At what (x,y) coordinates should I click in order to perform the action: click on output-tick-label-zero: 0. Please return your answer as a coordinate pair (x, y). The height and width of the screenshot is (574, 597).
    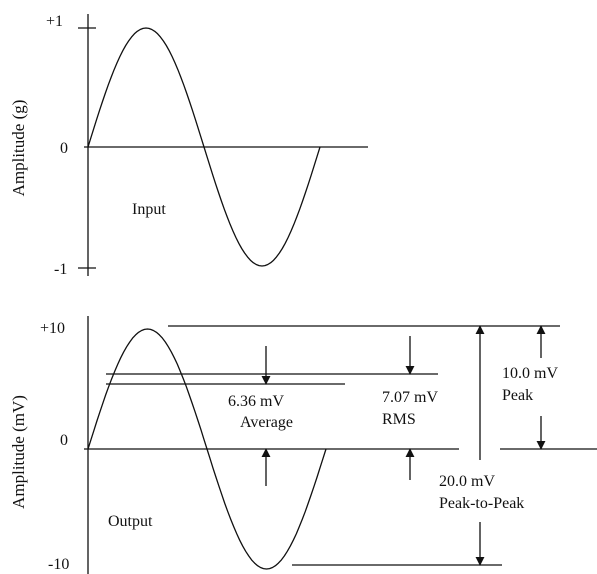
    Looking at the image, I should click on (64, 440).